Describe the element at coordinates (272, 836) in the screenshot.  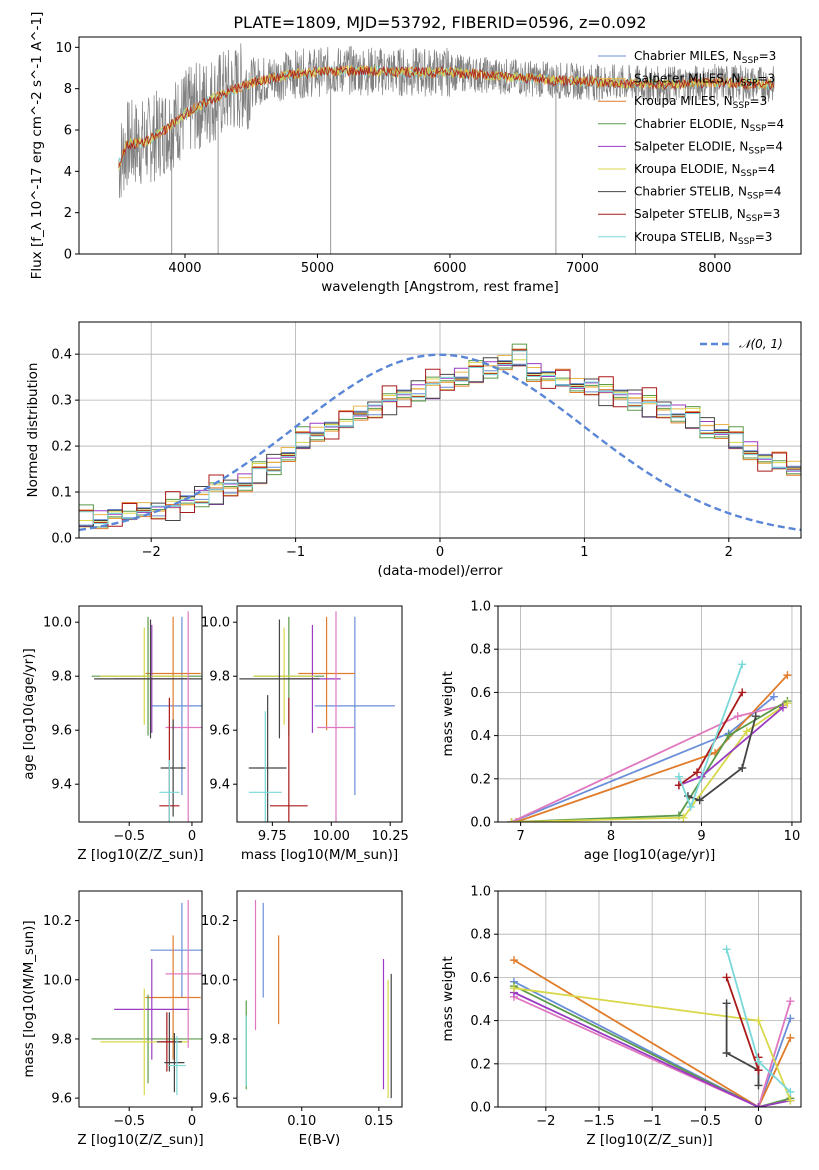
I see `x-tick-label: 9.75` at that location.